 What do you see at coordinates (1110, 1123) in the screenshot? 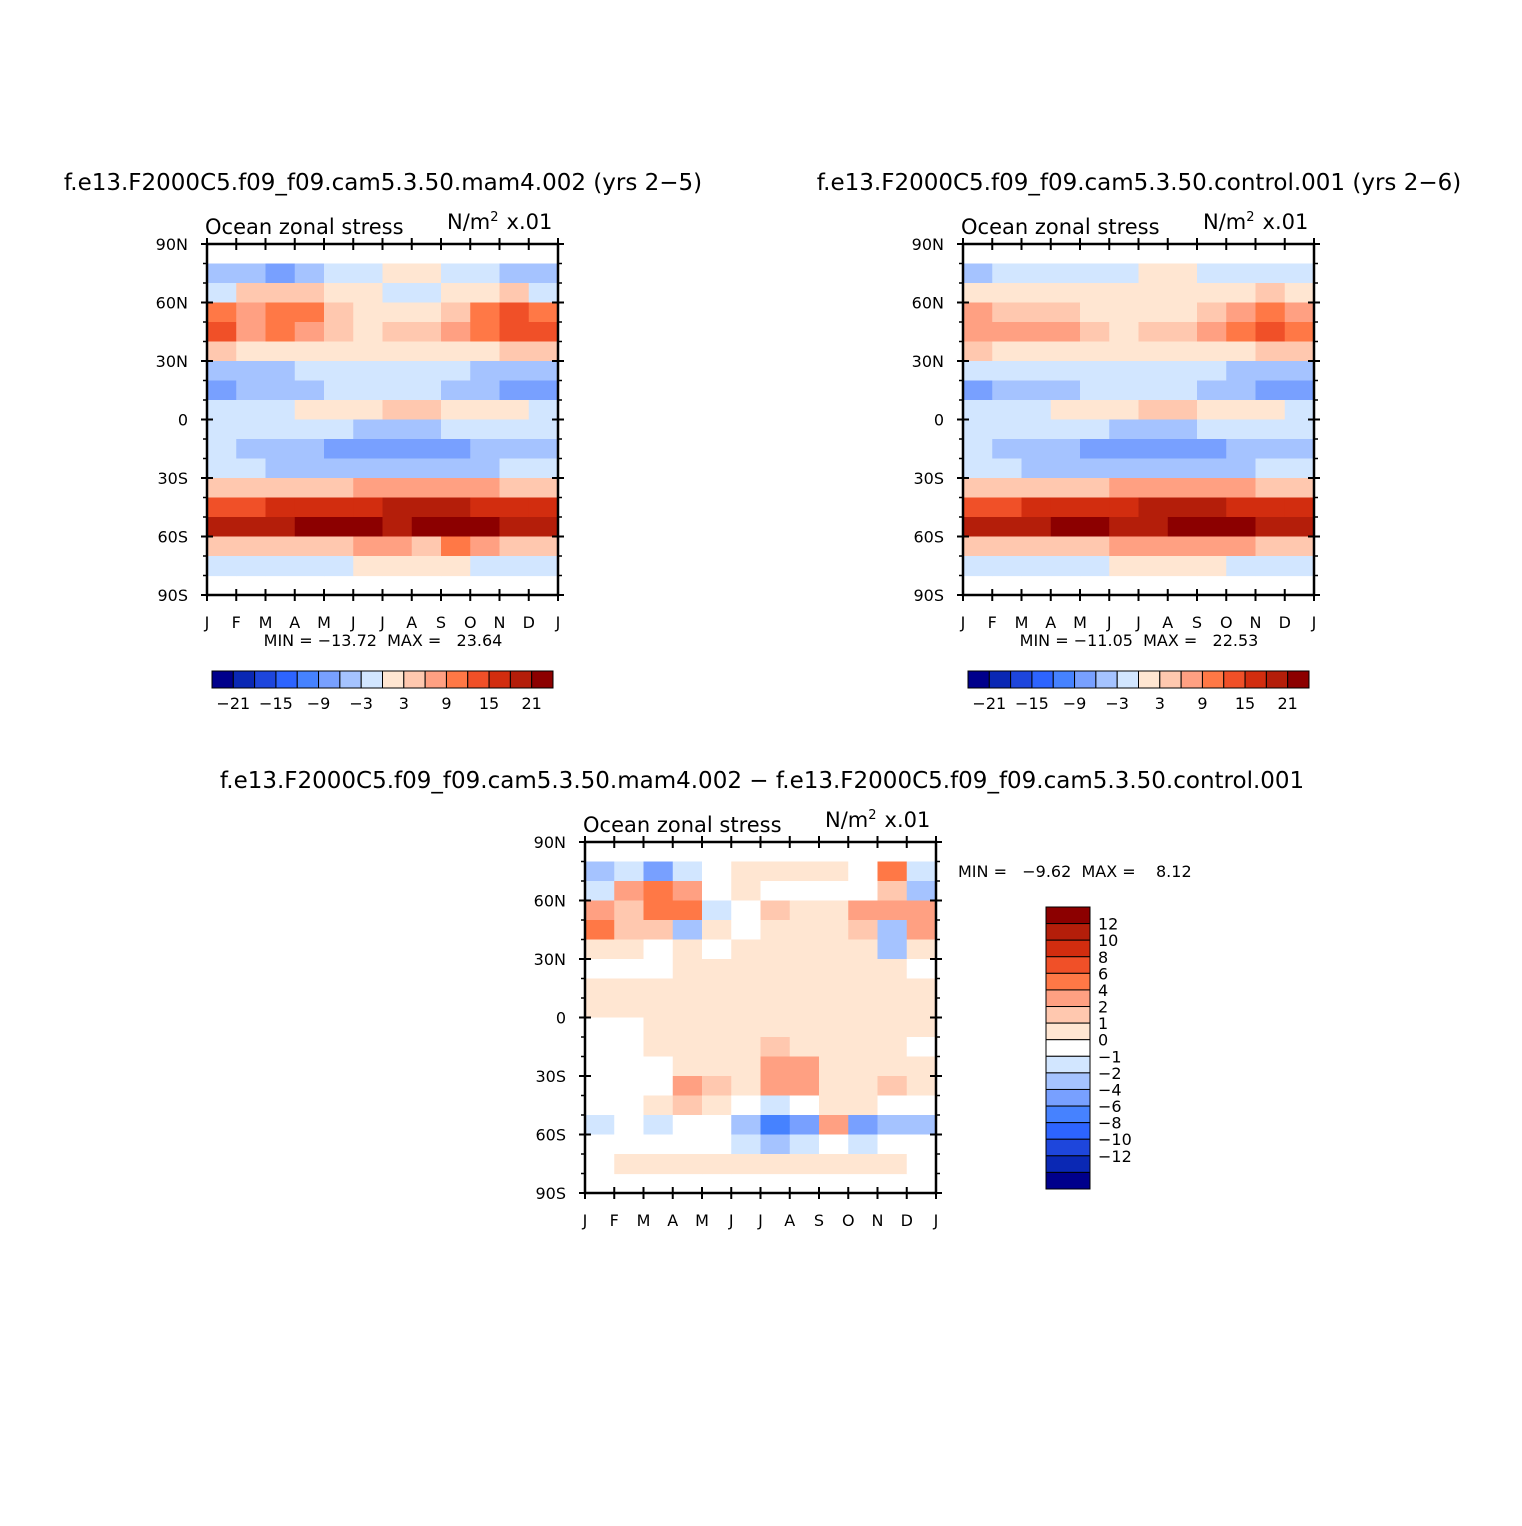
I see `colorbar-label: −8` at bounding box center [1110, 1123].